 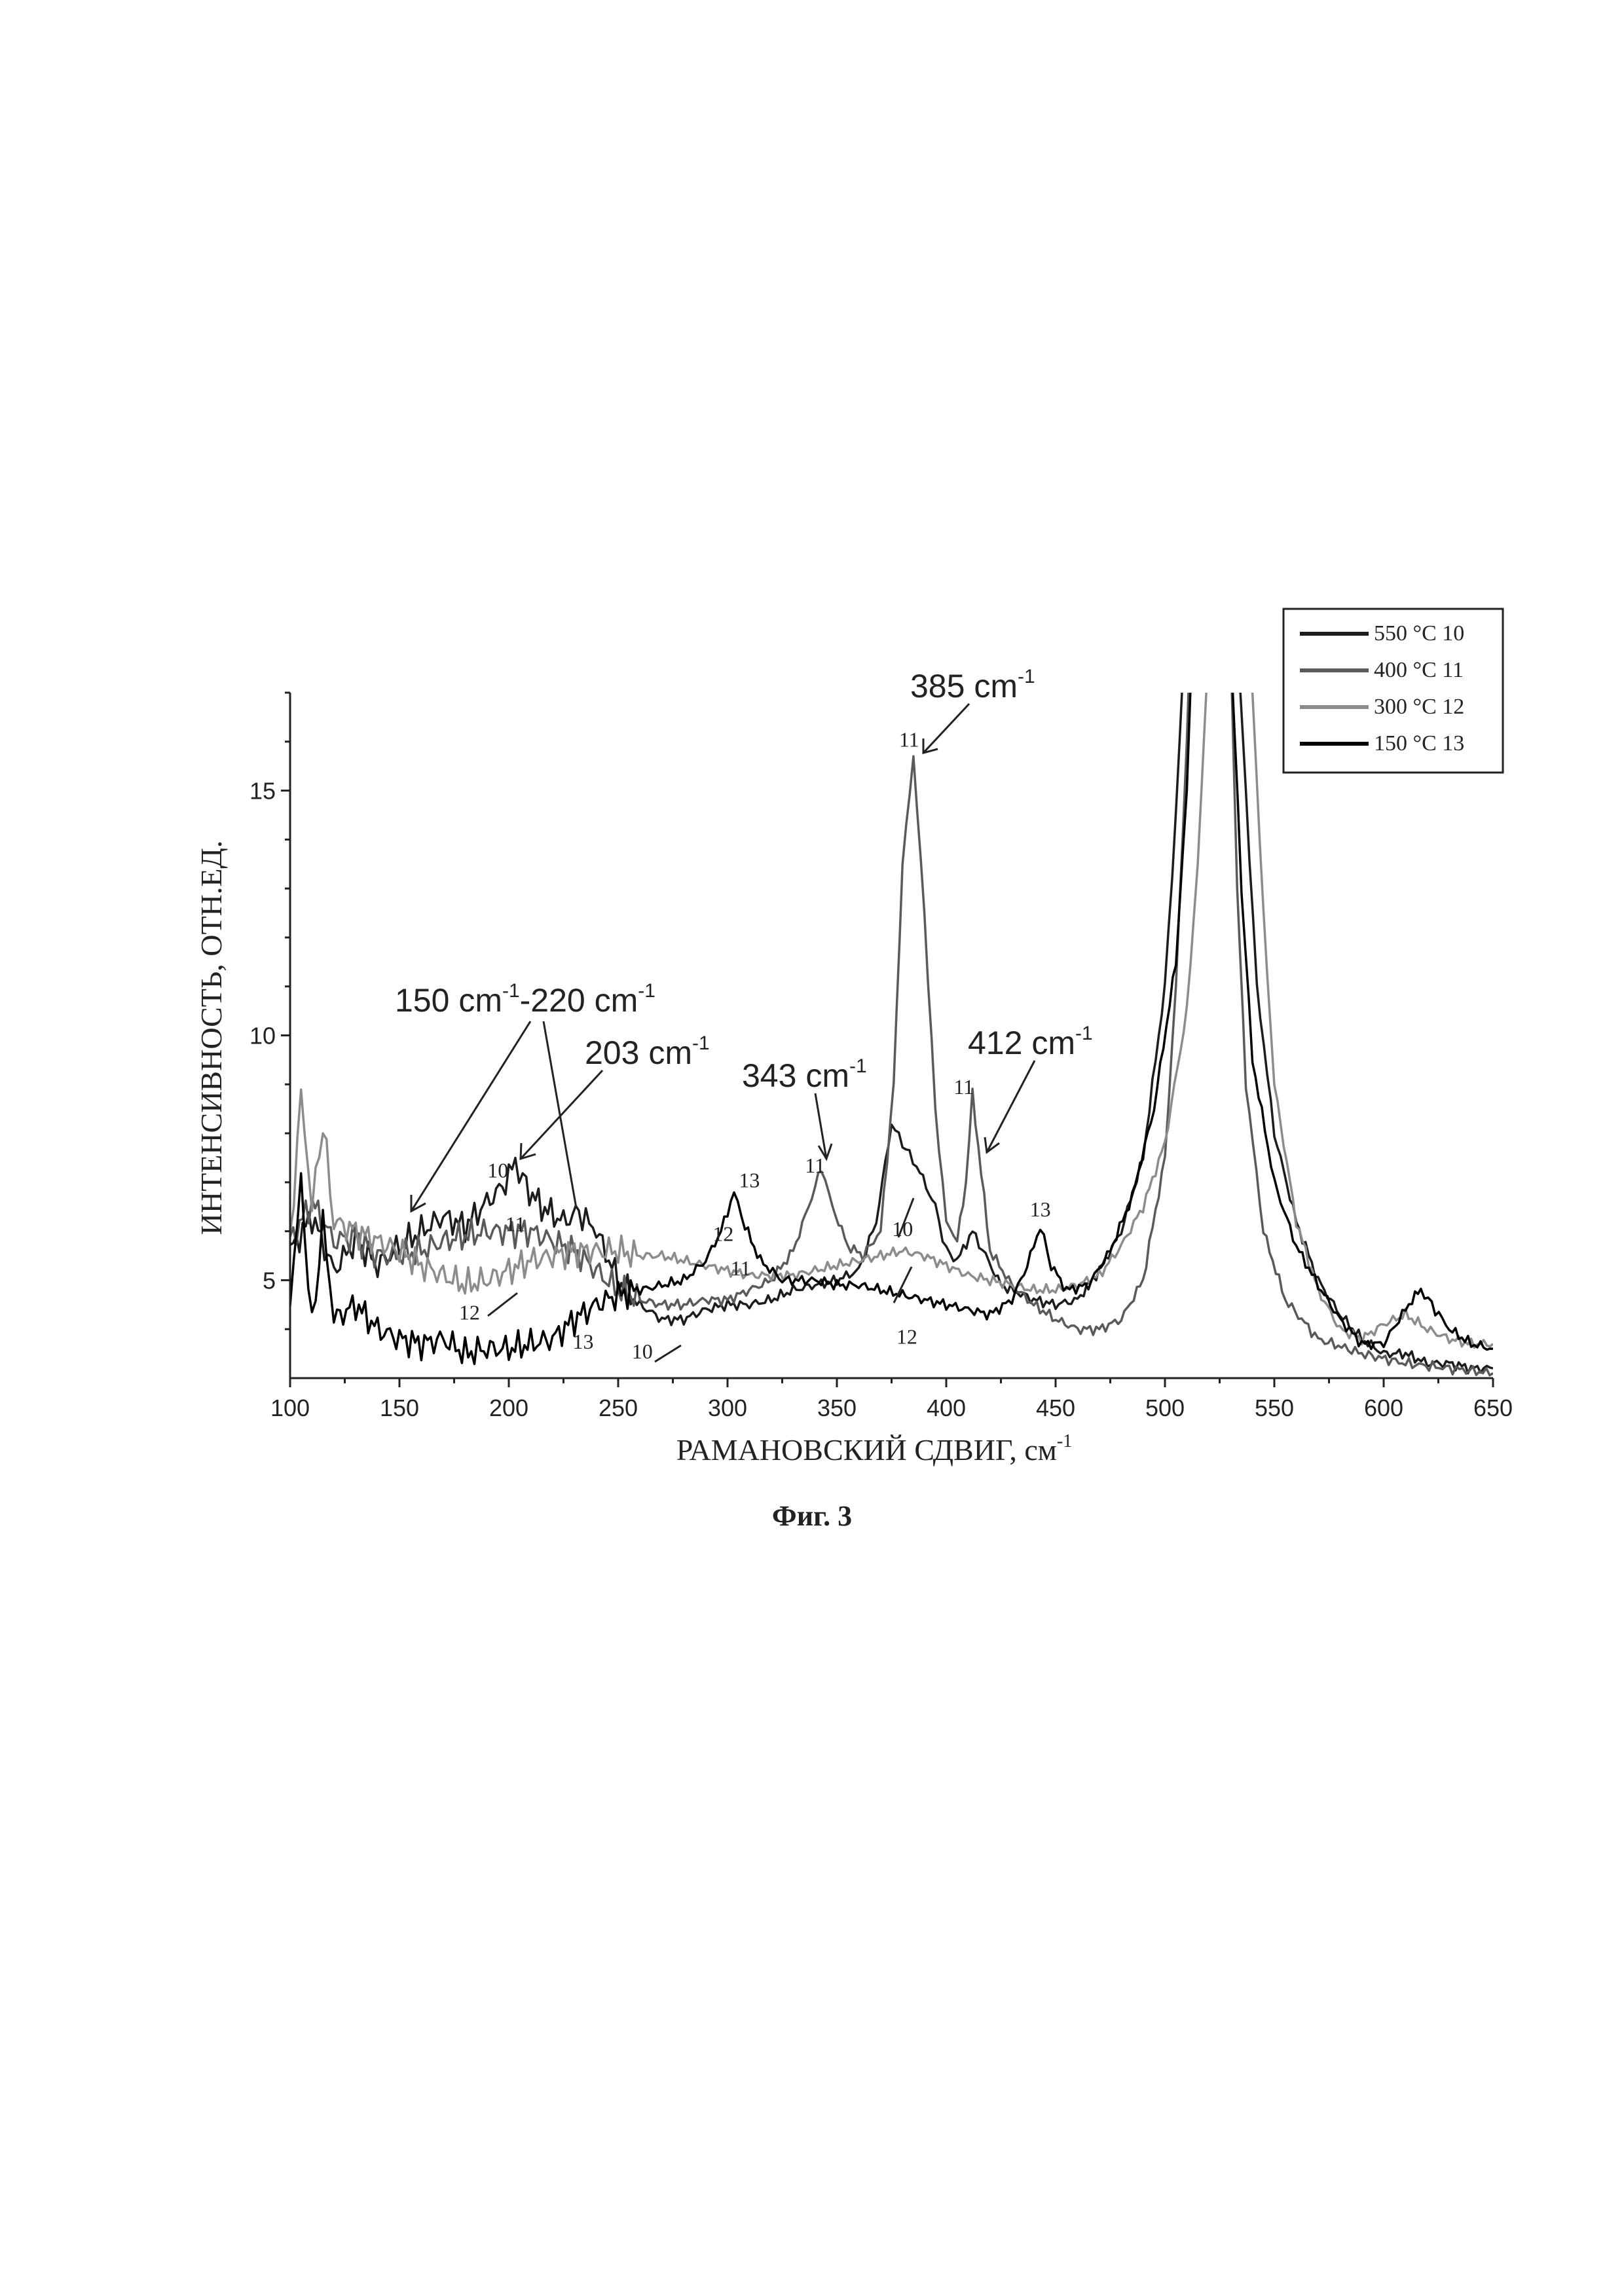 I want to click on x-tick-label-150: 150, so click(x=399, y=1407).